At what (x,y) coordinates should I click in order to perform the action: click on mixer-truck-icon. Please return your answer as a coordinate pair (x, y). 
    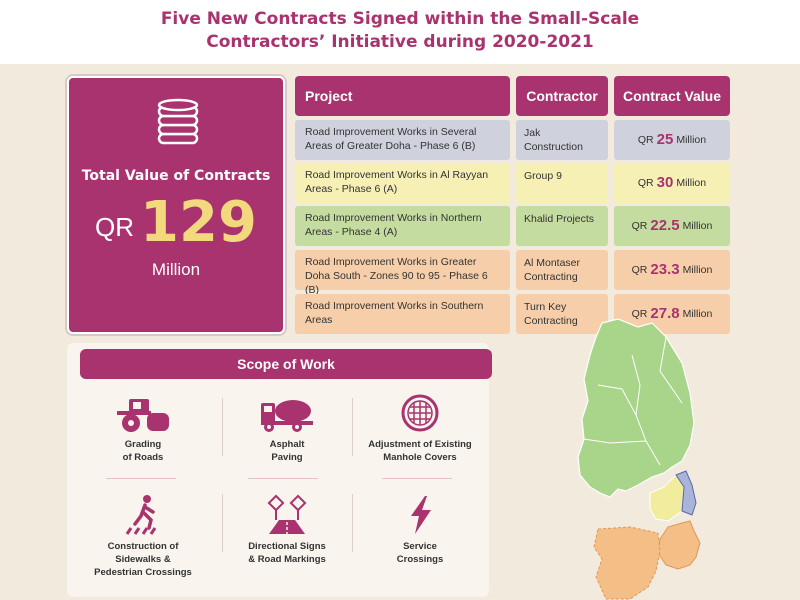
    Looking at the image, I should click on (287, 416).